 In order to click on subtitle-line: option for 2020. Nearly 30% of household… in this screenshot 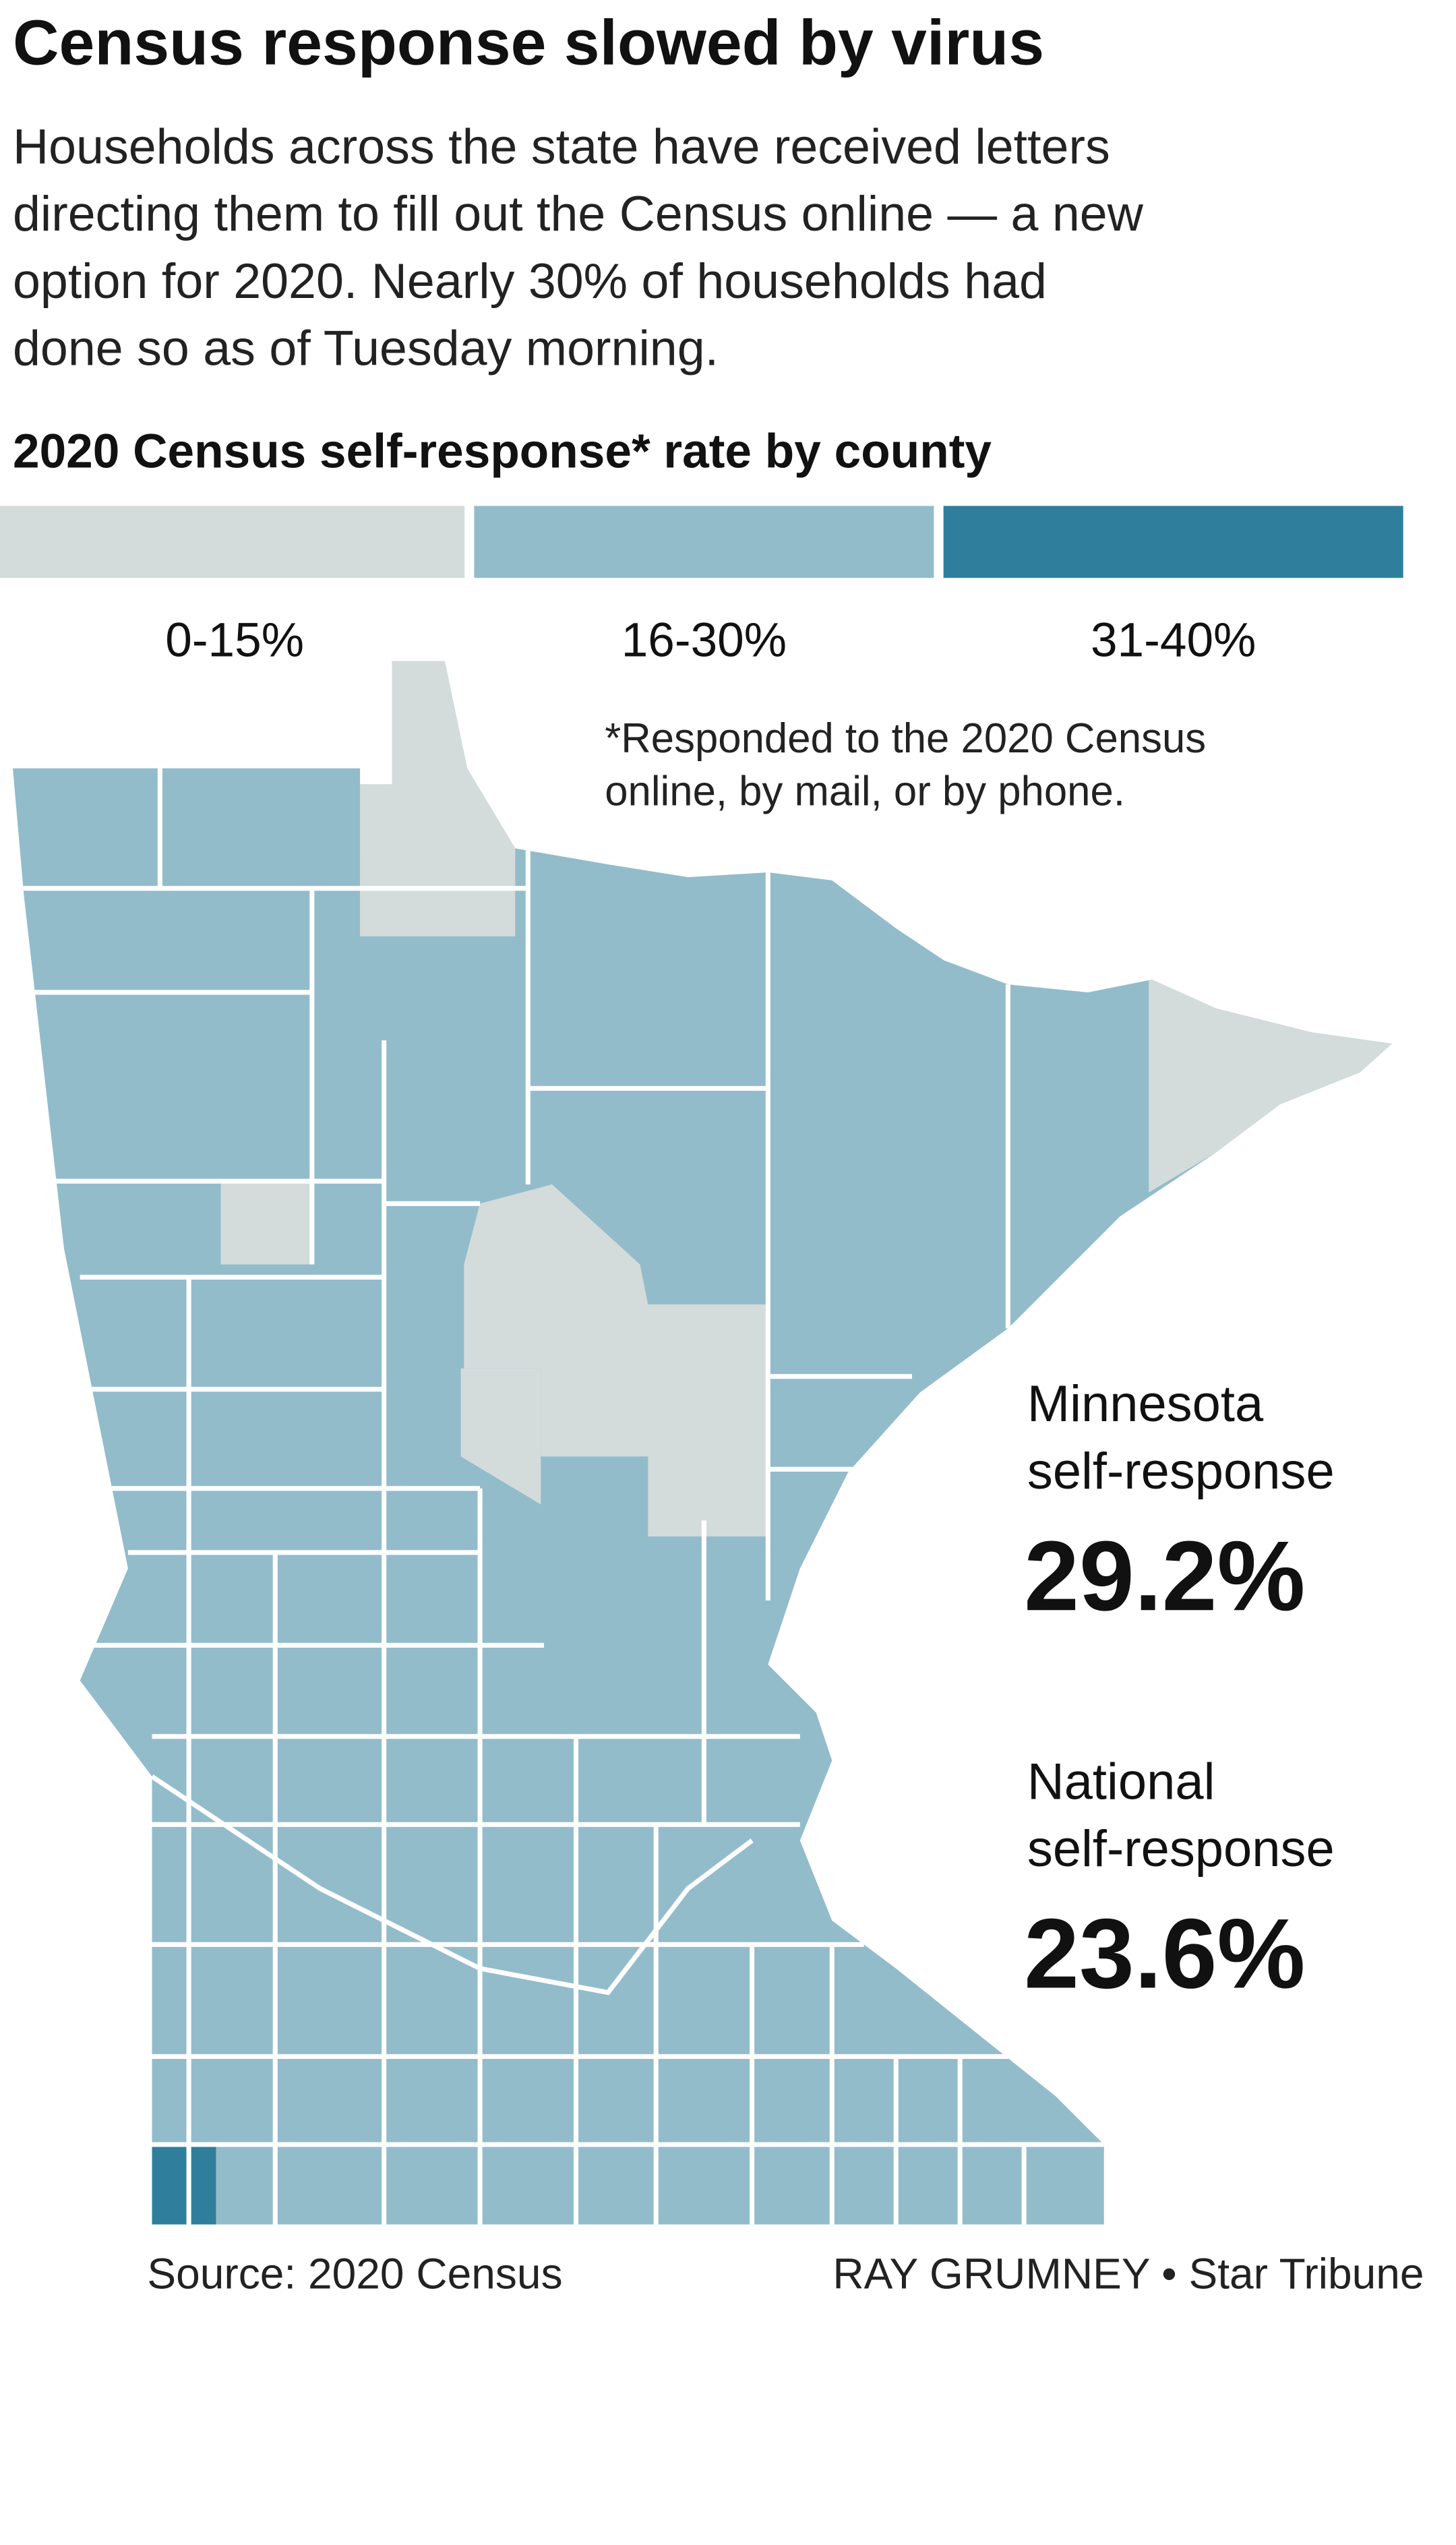, I will do `click(530, 281)`.